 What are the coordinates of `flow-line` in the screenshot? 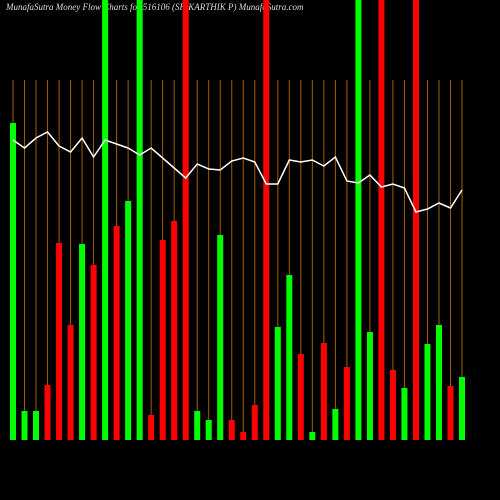 It's located at (237, 172).